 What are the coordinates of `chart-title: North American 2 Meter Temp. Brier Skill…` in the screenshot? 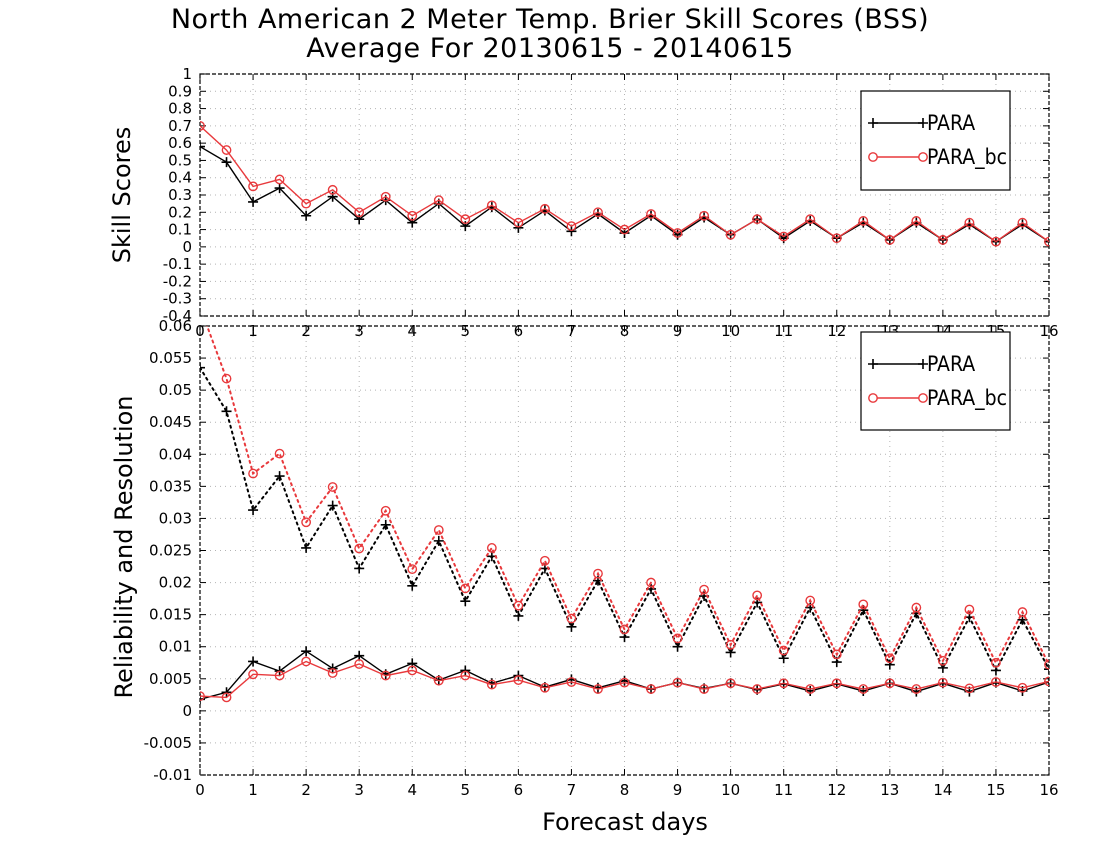 It's located at (550, 19).